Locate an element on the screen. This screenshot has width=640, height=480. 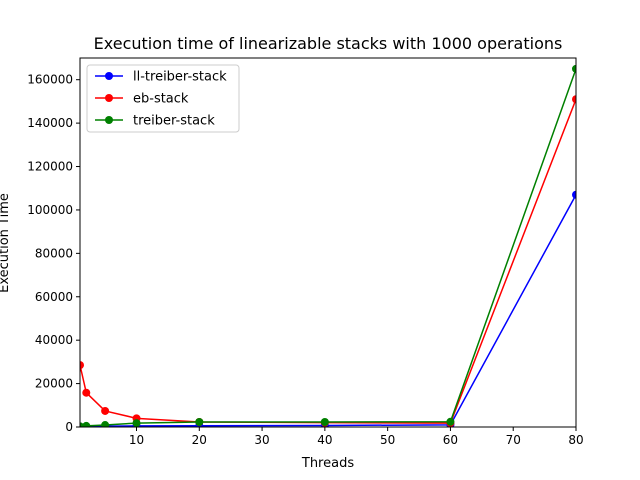
y-tick-label: 160000 is located at coordinates (50, 80).